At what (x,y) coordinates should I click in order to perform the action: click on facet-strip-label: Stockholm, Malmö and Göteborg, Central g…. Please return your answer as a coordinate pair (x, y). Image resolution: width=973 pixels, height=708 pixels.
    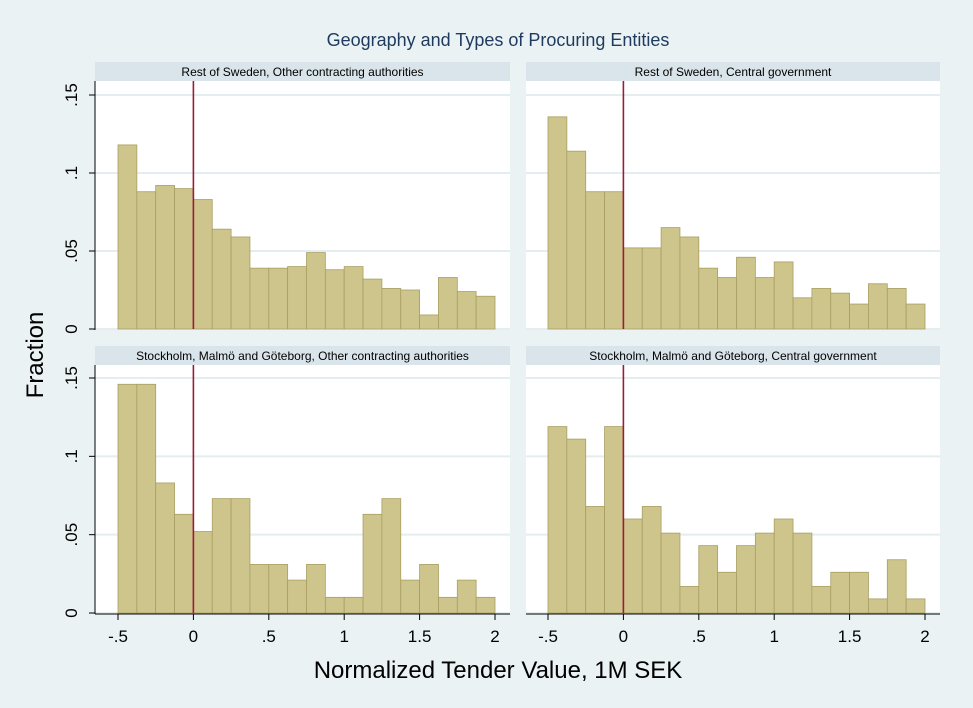
    Looking at the image, I should click on (733, 356).